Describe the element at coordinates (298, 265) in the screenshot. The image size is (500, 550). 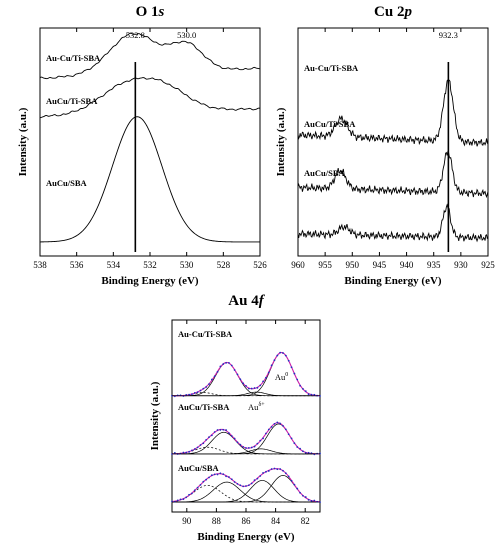
I see `x-tick-label: 960` at that location.